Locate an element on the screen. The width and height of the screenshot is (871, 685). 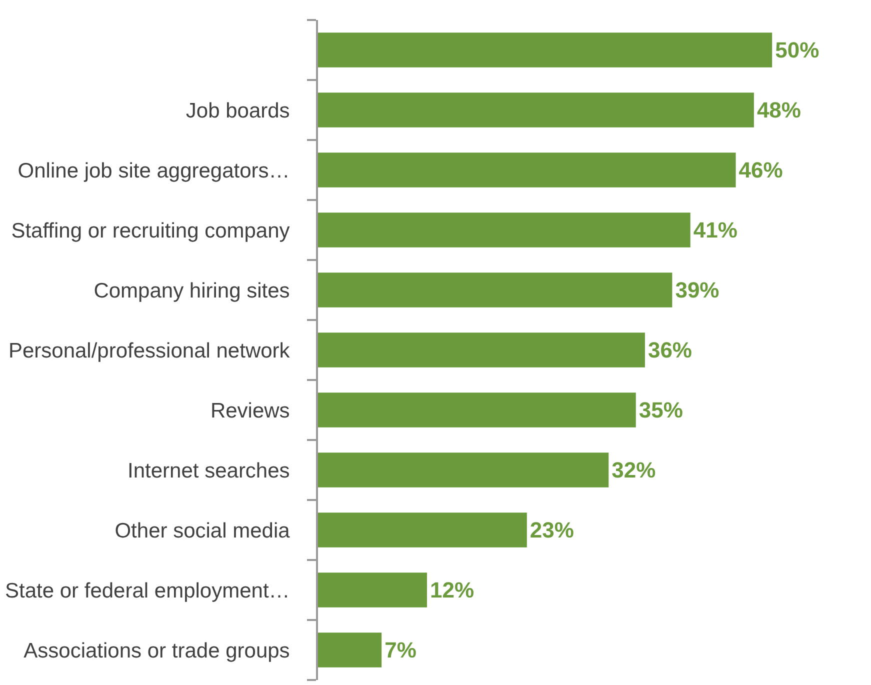
y-tick-label: Personal/professional network is located at coordinates (149, 350).